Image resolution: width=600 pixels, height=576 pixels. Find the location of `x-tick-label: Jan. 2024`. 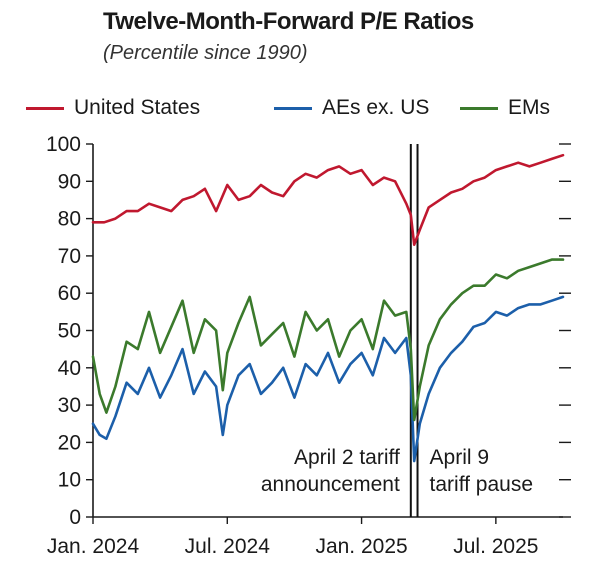

x-tick-label: Jan. 2024 is located at coordinates (93, 546).